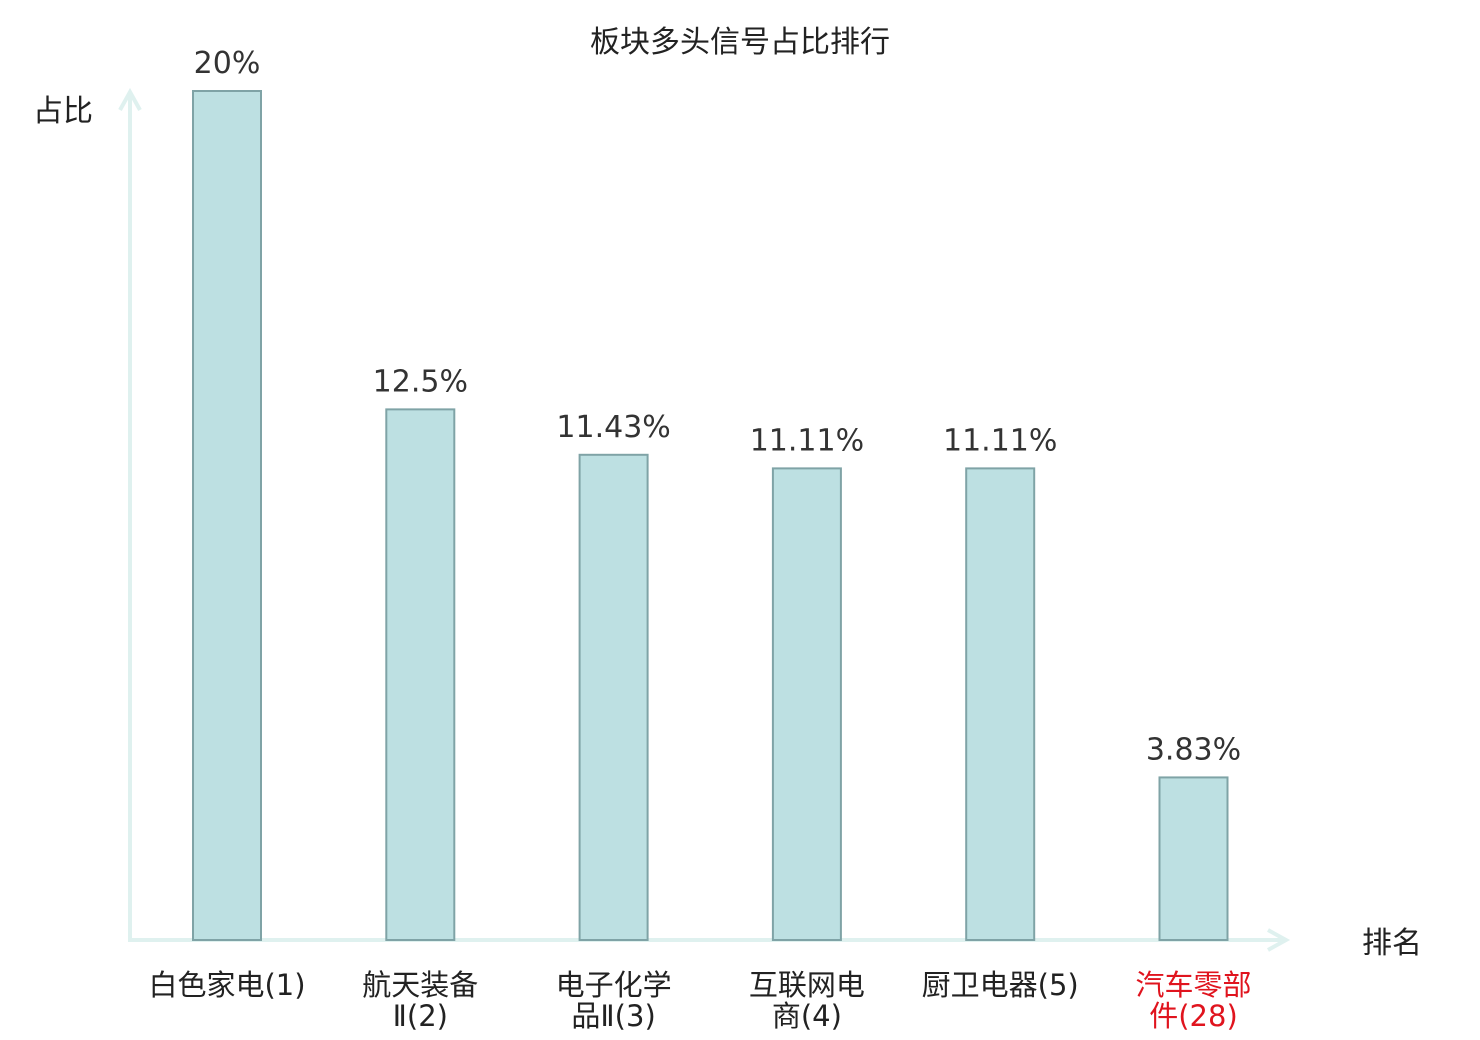 This screenshot has height=1040, width=1480. I want to click on category-label-1-line-1: 白色家电(1), so click(226, 985).